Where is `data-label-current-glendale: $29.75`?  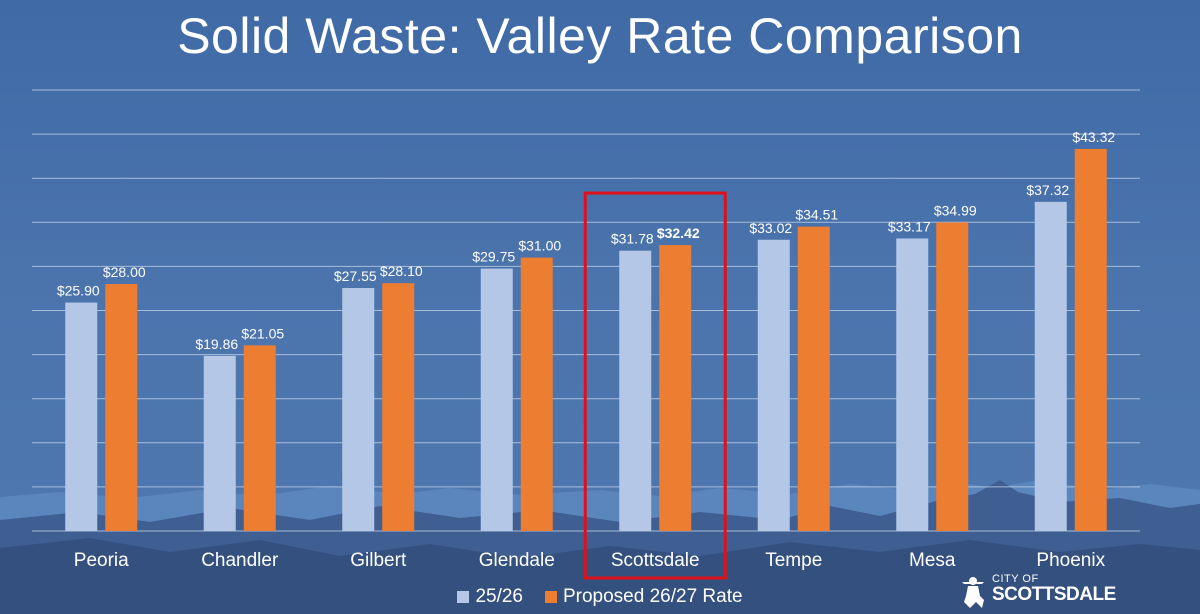
data-label-current-glendale: $29.75 is located at coordinates (493, 257).